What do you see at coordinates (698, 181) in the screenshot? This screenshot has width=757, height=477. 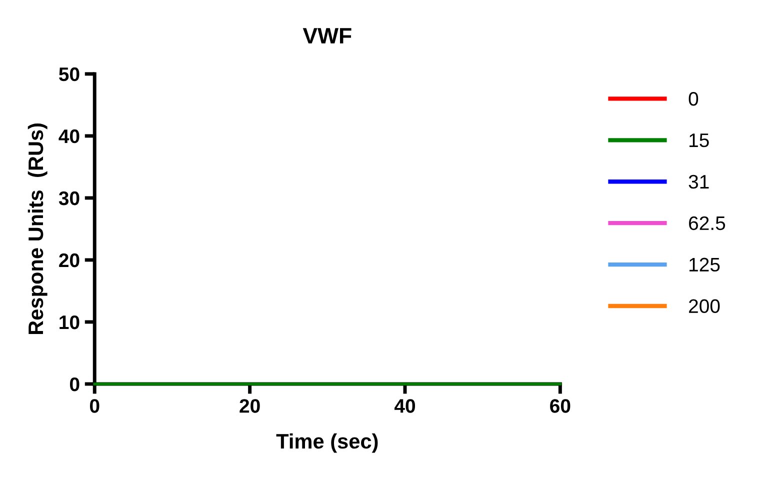 I see `legend-label: 31` at bounding box center [698, 181].